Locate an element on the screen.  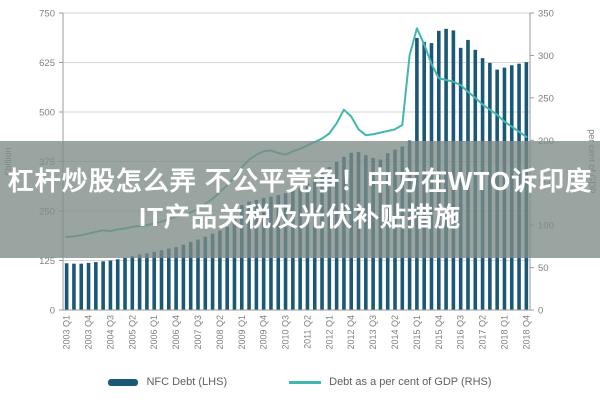
svg-text: 750 is located at coordinates (47, 14).